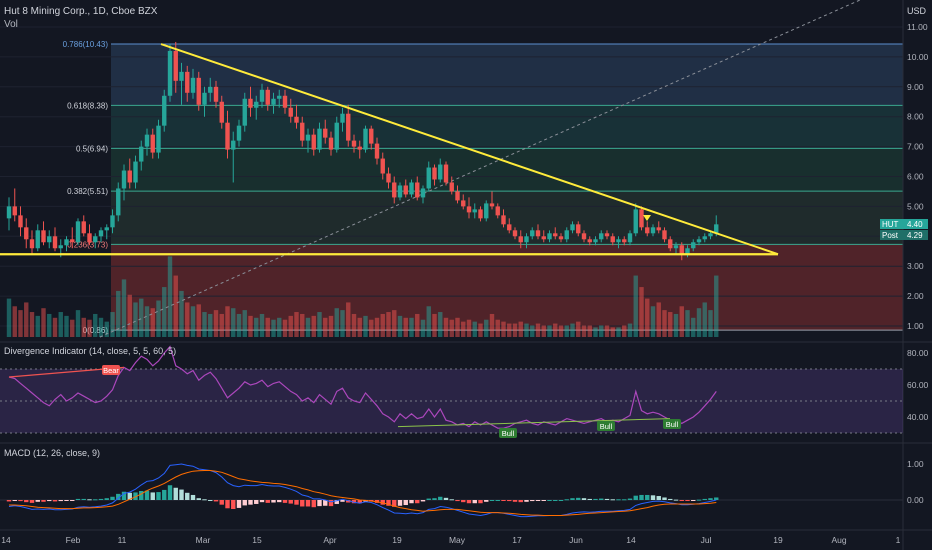  What do you see at coordinates (915, 224) in the screenshot?
I see `price-tag-value: 4.40` at bounding box center [915, 224].